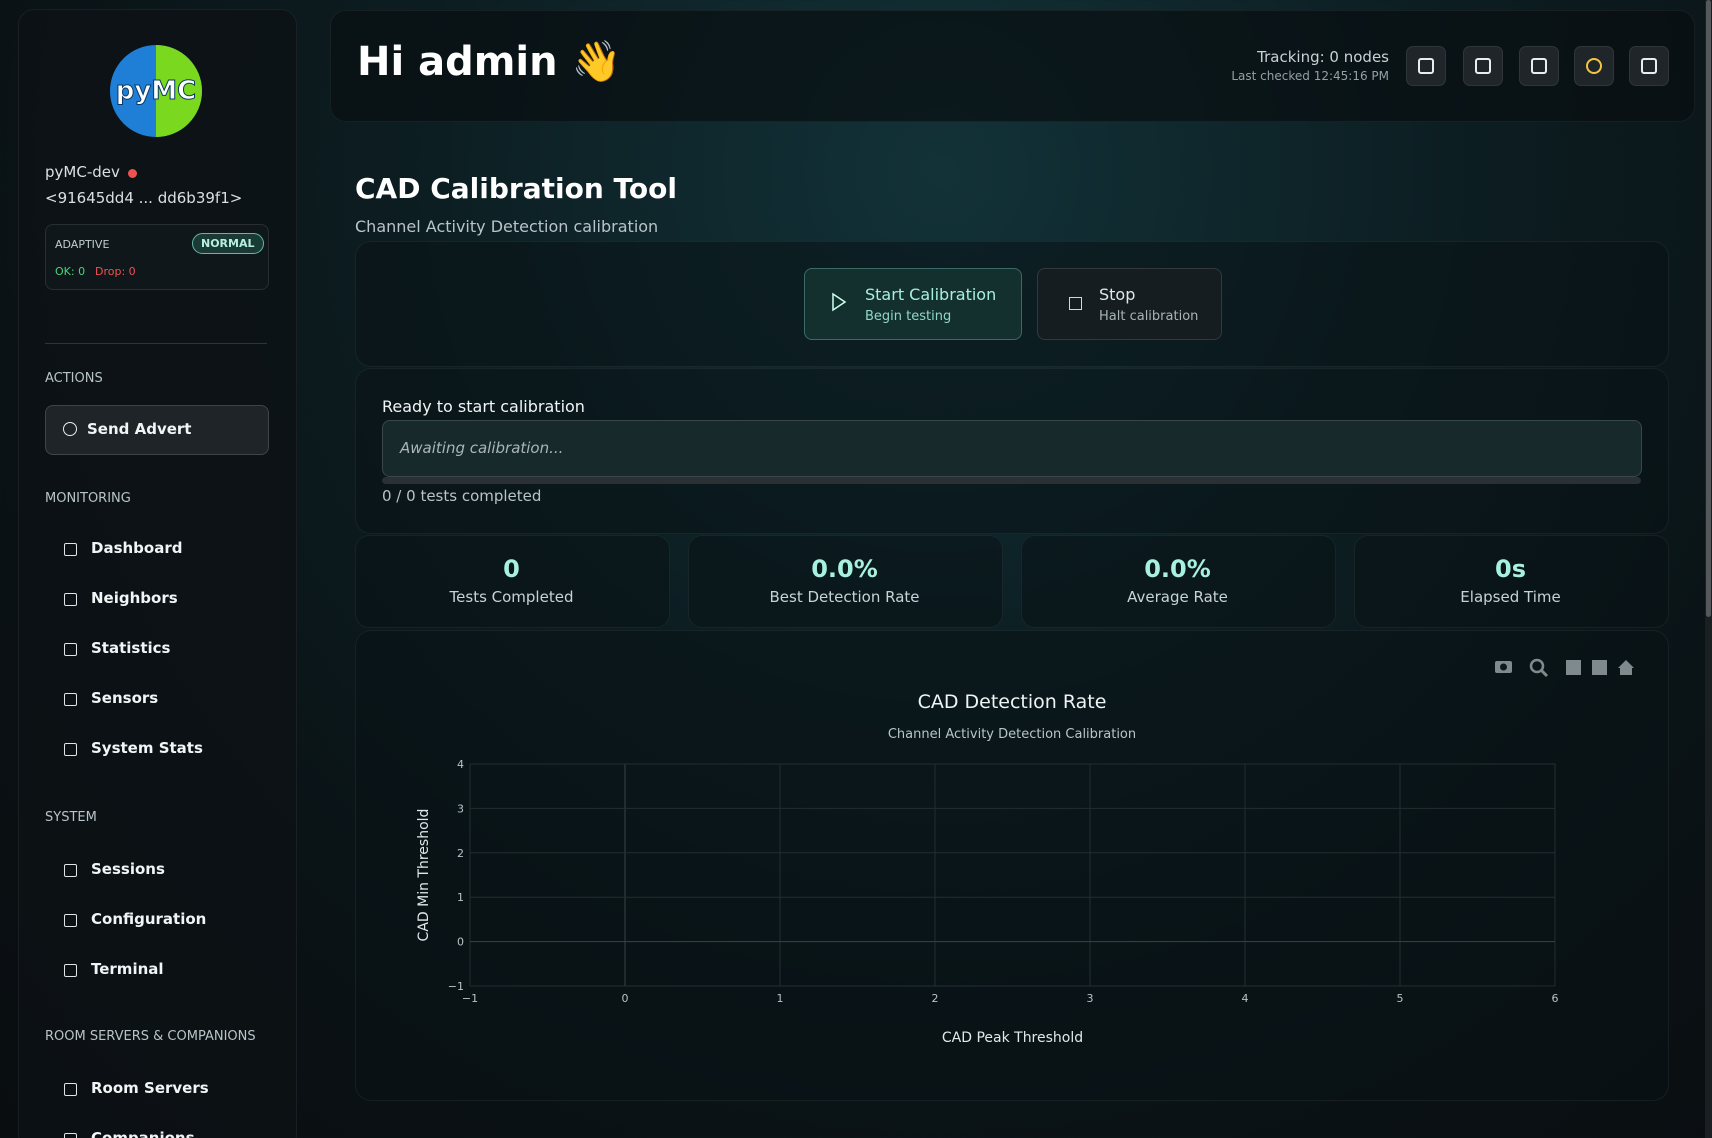 The image size is (1712, 1138). I want to click on stat-value: 0, so click(511, 569).